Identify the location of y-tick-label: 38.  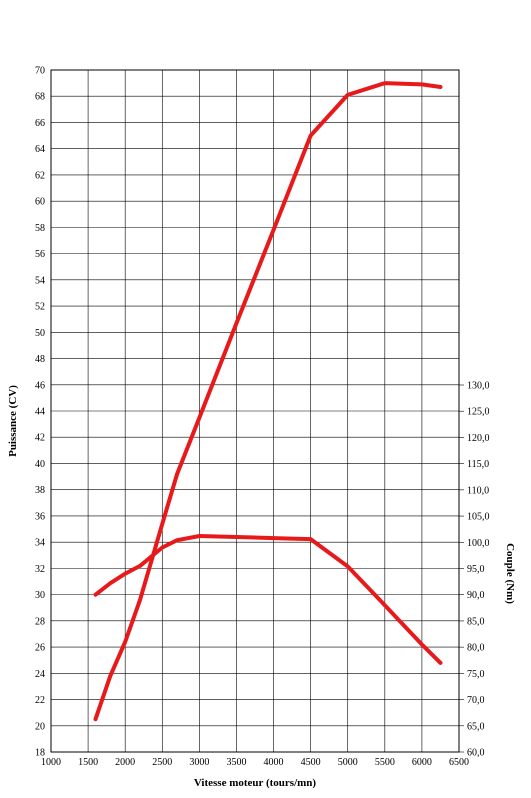
(40, 490).